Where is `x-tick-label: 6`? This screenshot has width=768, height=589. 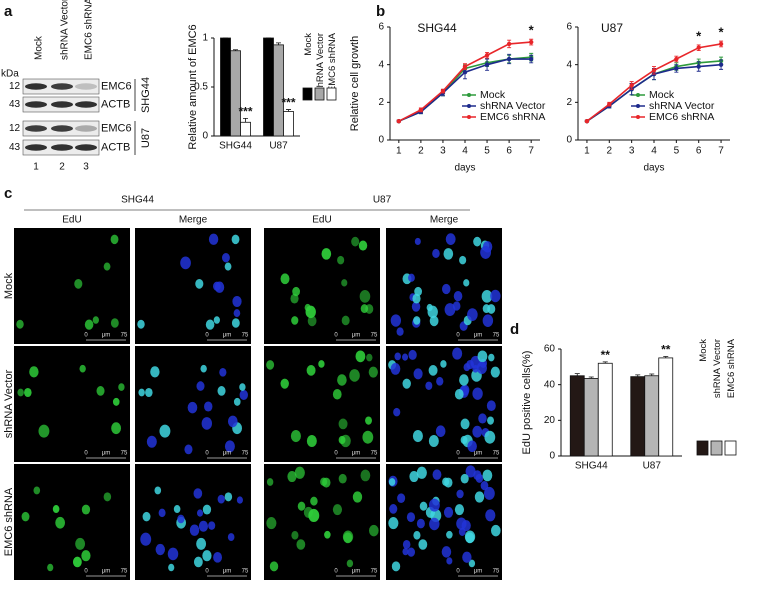 x-tick-label: 6 is located at coordinates (699, 151).